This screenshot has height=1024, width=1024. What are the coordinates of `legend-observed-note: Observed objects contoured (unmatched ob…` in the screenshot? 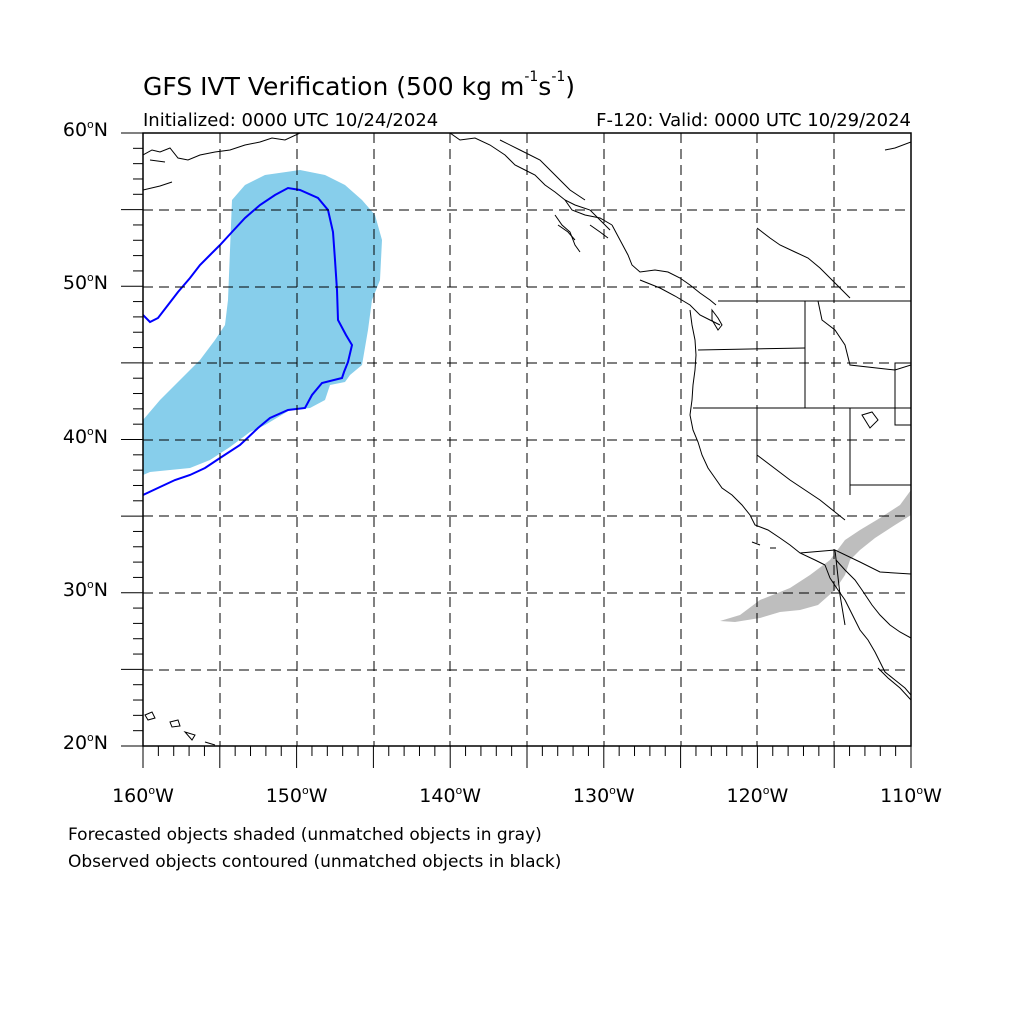 It's located at (315, 862).